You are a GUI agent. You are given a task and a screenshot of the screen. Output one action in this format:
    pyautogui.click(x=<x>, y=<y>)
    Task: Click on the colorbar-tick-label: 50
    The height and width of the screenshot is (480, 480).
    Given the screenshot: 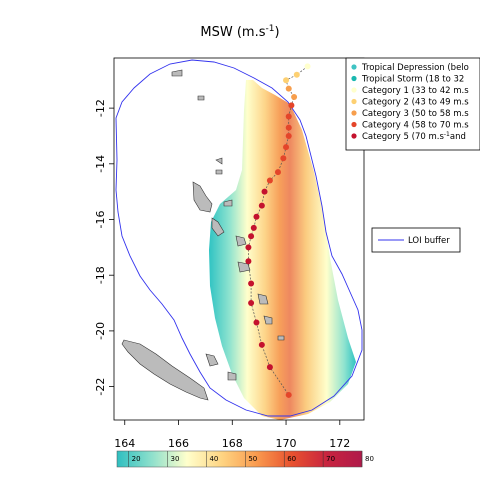 What is the action you would take?
    pyautogui.click(x=252, y=459)
    